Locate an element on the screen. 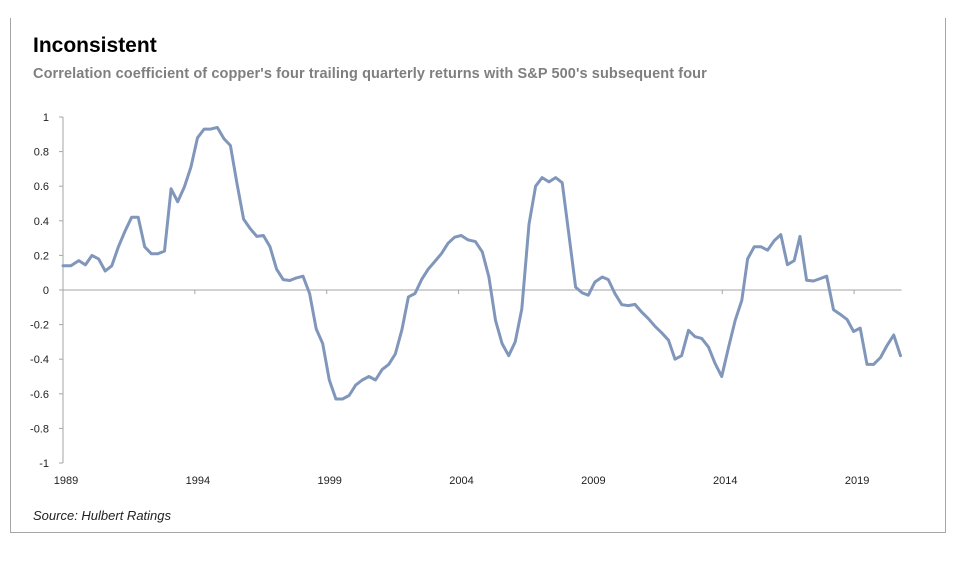  y-tick-label: 0 is located at coordinates (46, 291).